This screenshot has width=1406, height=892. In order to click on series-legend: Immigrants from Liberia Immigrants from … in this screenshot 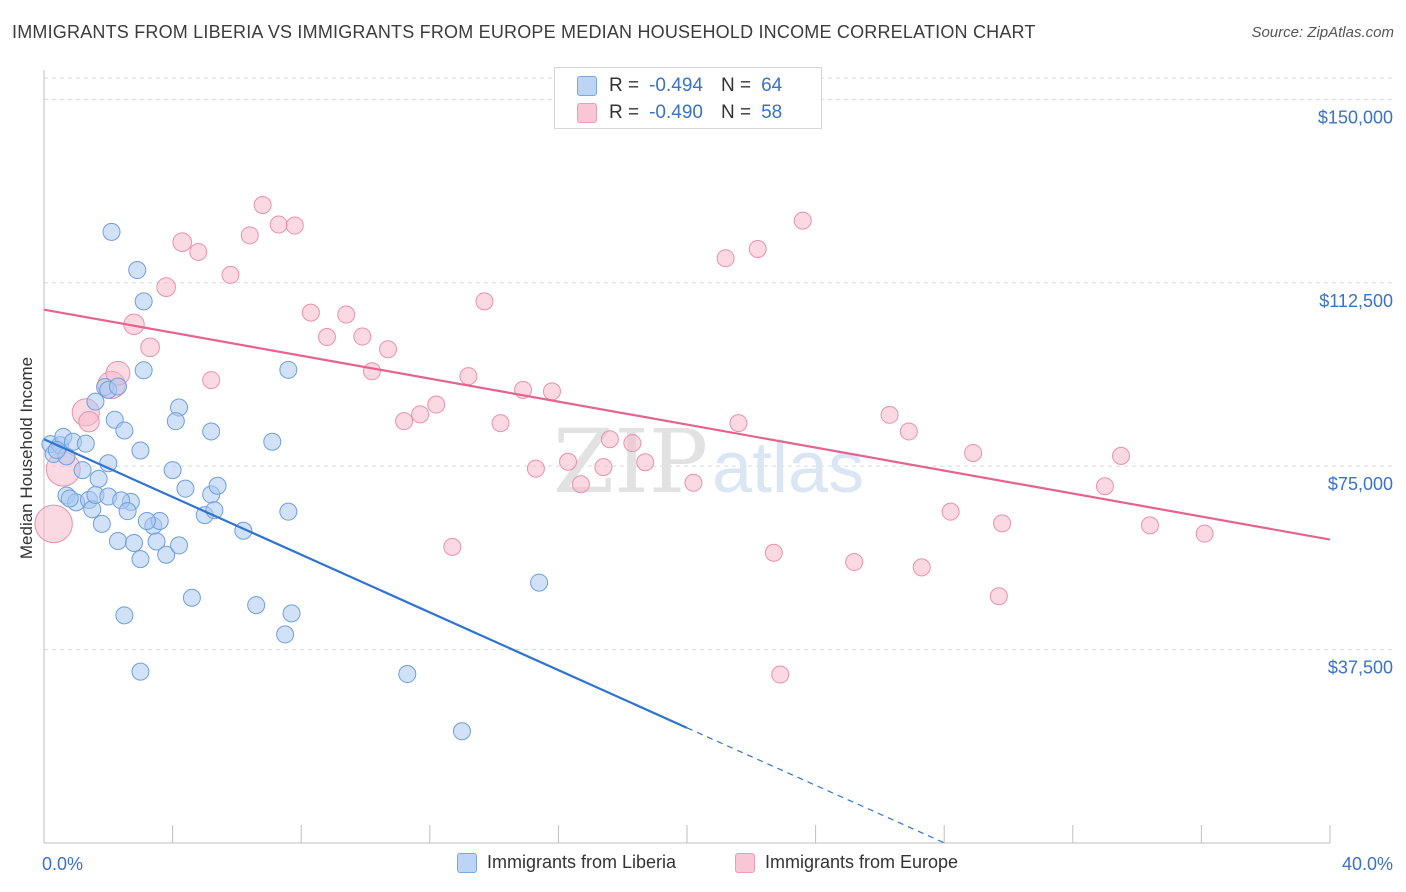, I will do `click(703, 865)`.